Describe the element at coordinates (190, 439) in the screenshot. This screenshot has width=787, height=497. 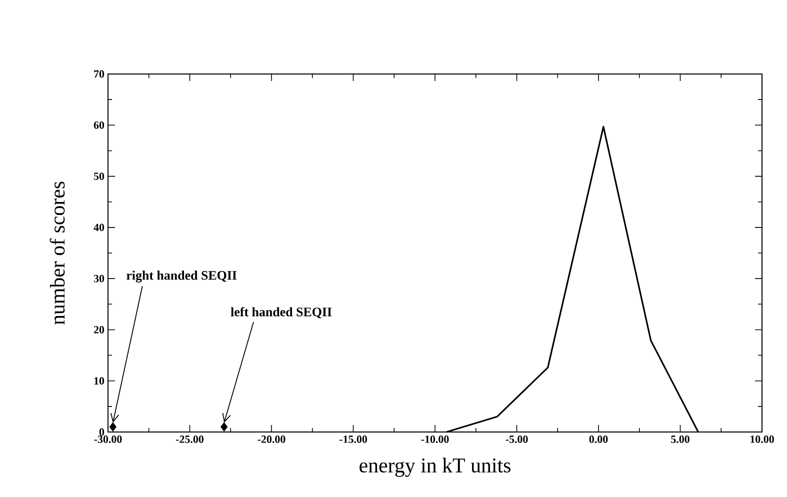
I see `x-tick-label: -25.00` at that location.